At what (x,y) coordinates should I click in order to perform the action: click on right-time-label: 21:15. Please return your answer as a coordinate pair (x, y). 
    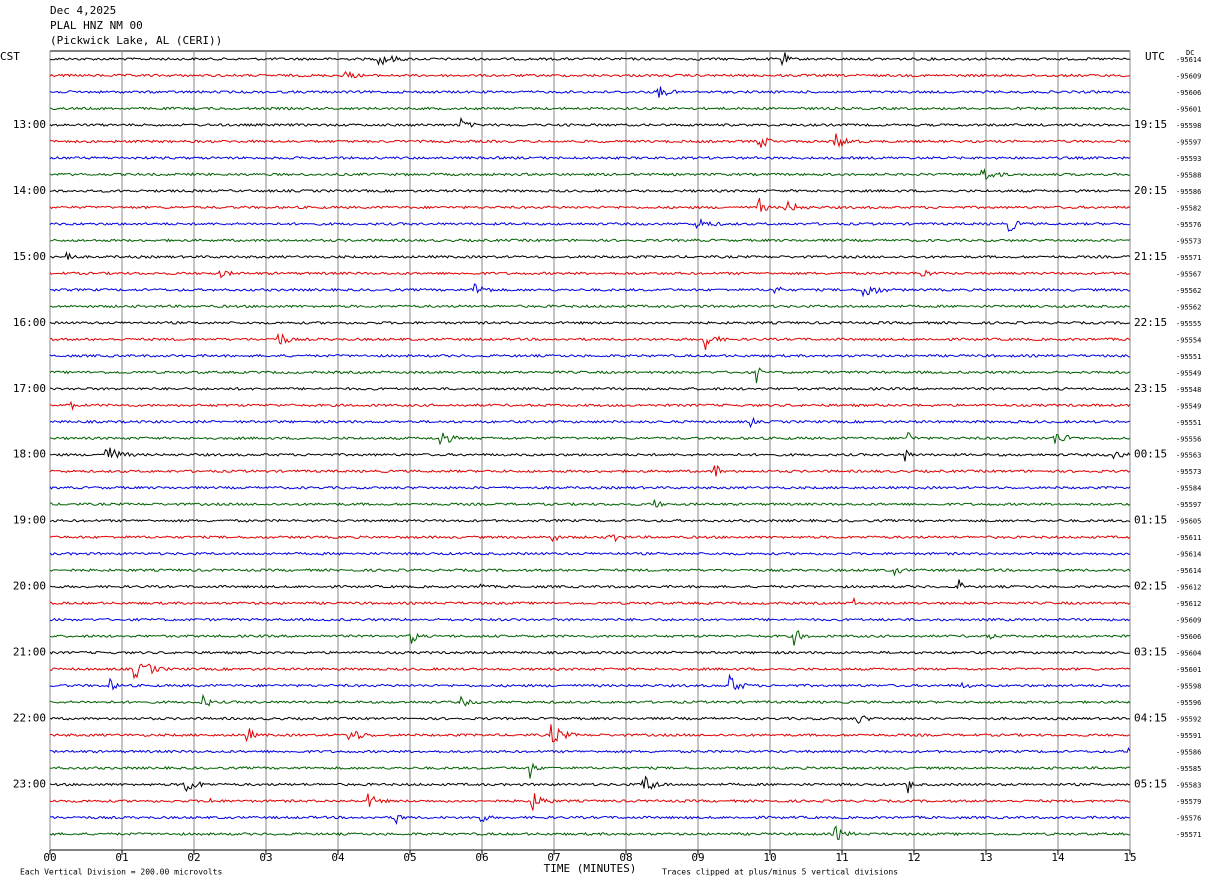
    Looking at the image, I should click on (1150, 256).